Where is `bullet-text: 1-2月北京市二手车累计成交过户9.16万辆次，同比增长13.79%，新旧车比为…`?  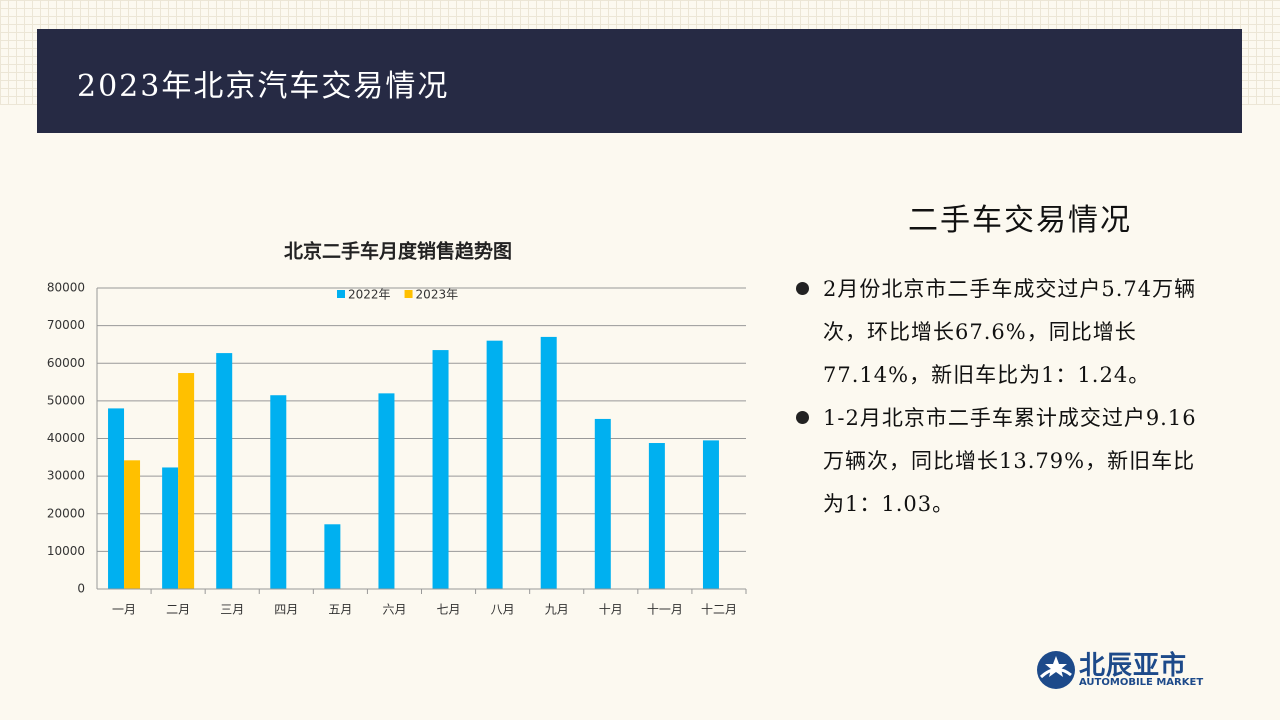
bullet-text: 1-2月北京市二手车累计成交过户9.16万辆次，同比增长13.79%，新旧车比为… is located at coordinates (1010, 461).